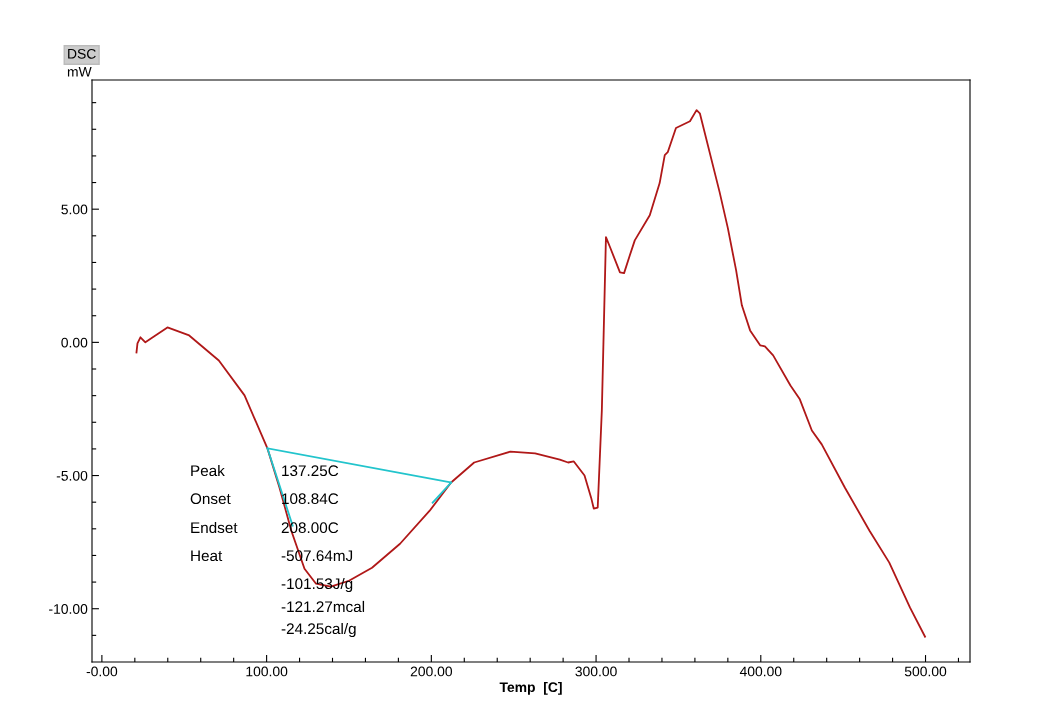  What do you see at coordinates (207, 556) in the screenshot?
I see `annotation: Heat` at bounding box center [207, 556].